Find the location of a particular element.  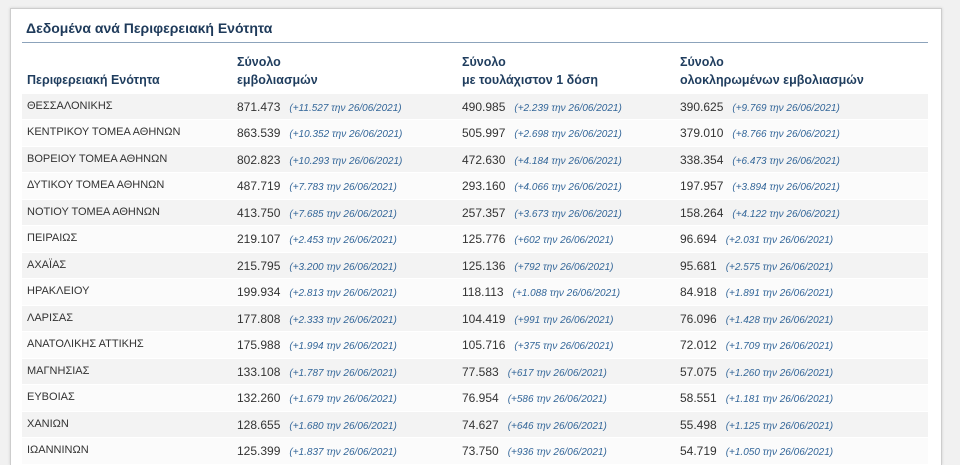

completed-vaccinations-value: 158.264 is located at coordinates (702, 212).